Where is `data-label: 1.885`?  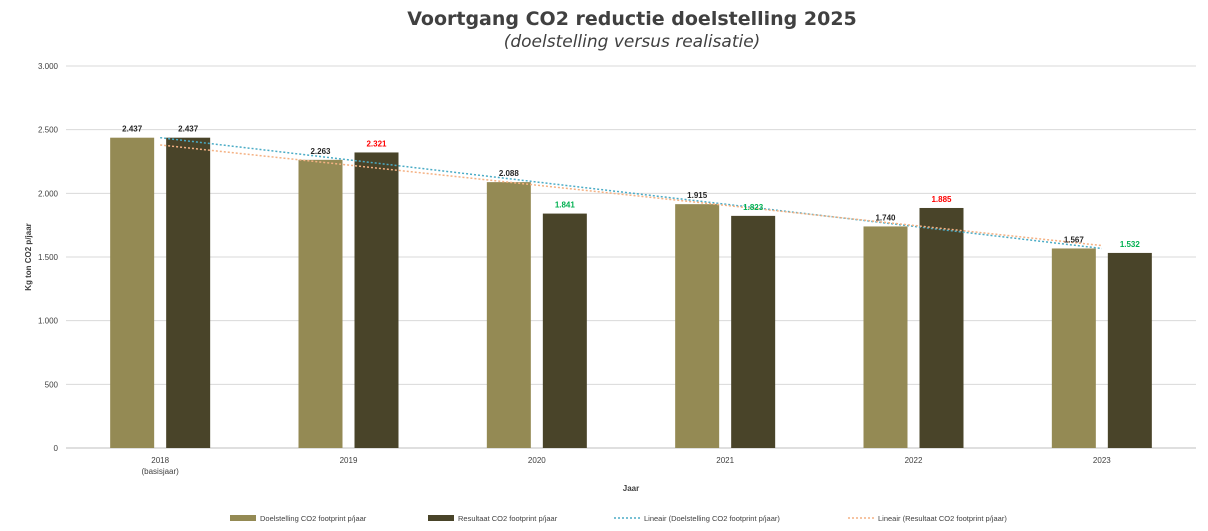
data-label: 1.885 is located at coordinates (941, 199).